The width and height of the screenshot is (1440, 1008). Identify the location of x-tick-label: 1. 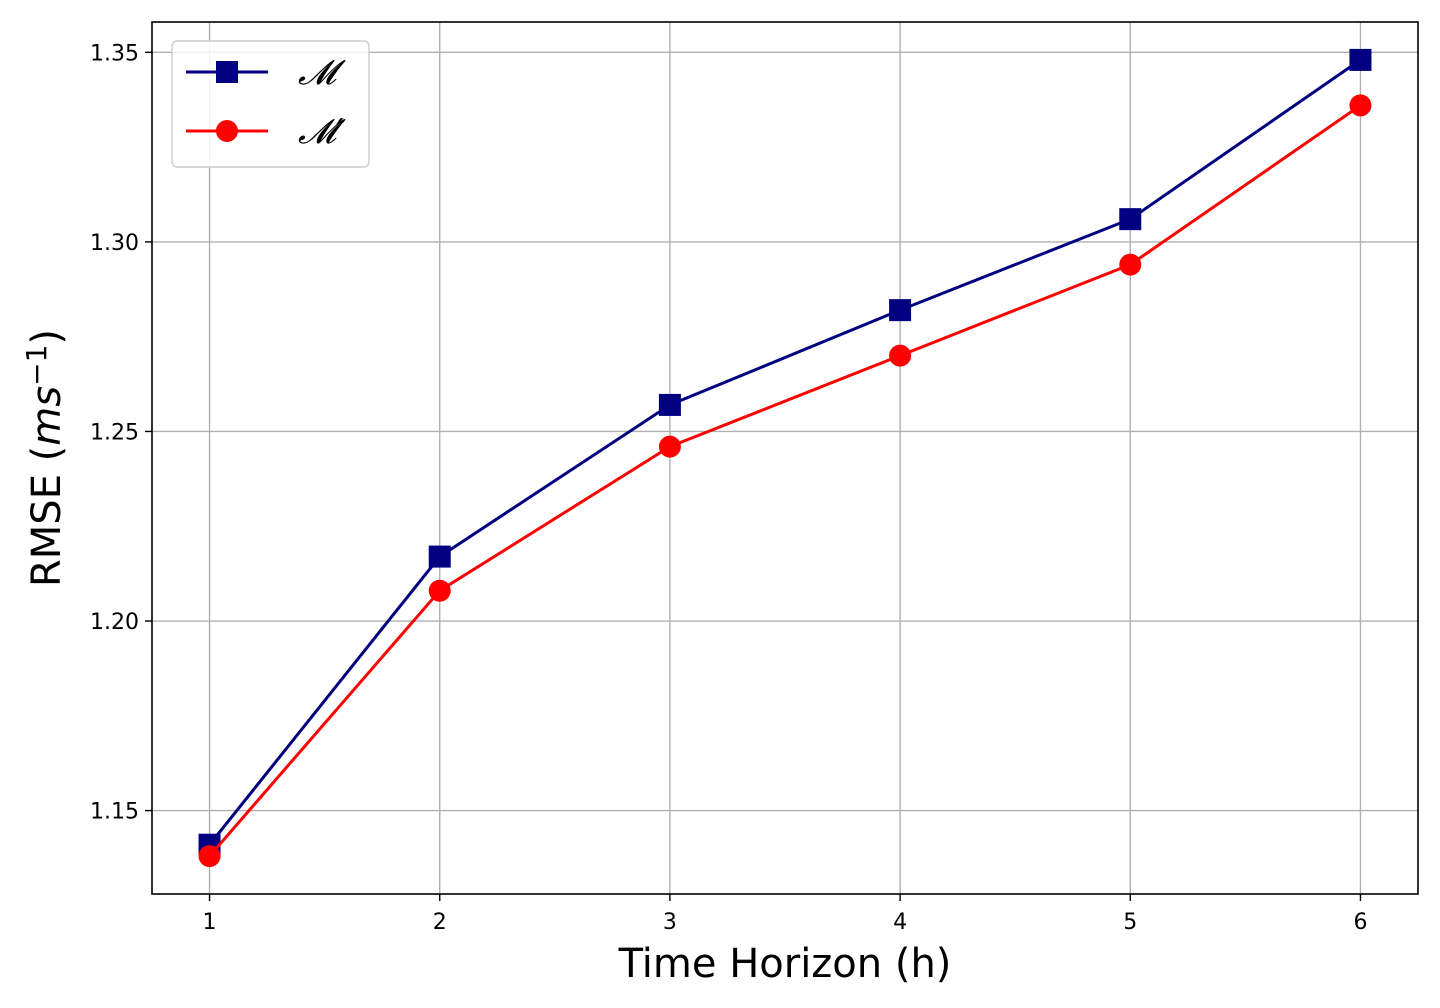
(210, 922).